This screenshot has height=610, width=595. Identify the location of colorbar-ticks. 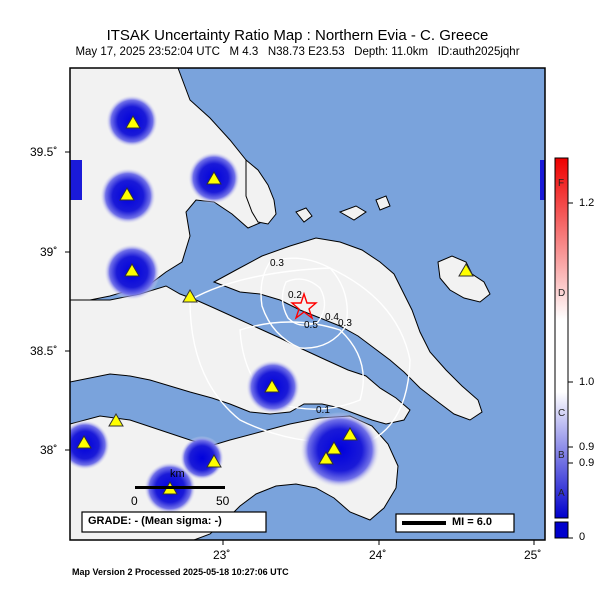
(570, 370).